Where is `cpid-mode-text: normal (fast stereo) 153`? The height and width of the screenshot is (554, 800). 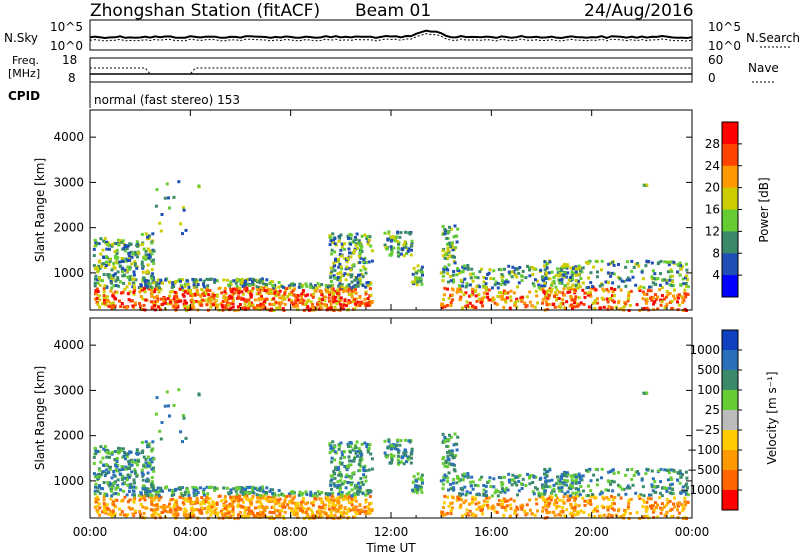 cpid-mode-text: normal (fast stereo) 153 is located at coordinates (167, 100).